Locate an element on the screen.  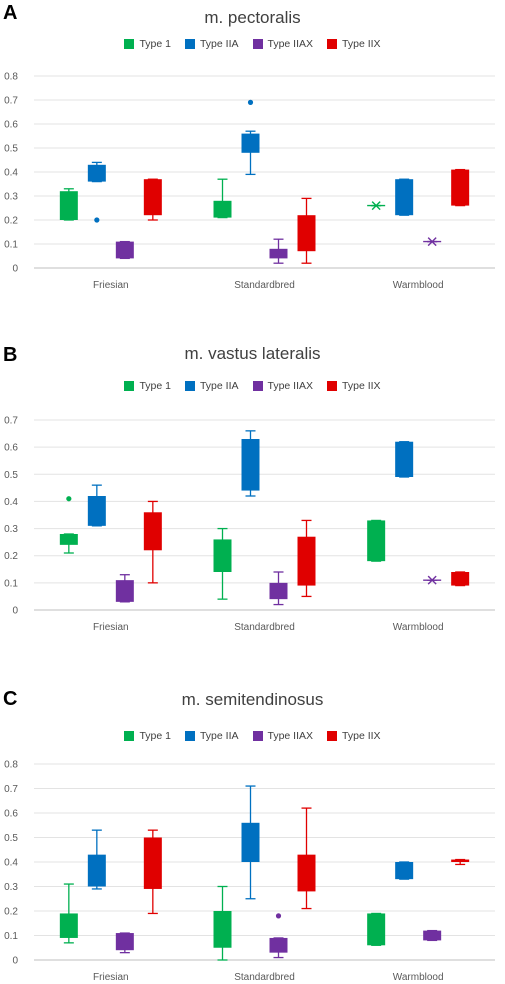
chart-title: m. vastus lateralis is located at coordinates (252, 353).